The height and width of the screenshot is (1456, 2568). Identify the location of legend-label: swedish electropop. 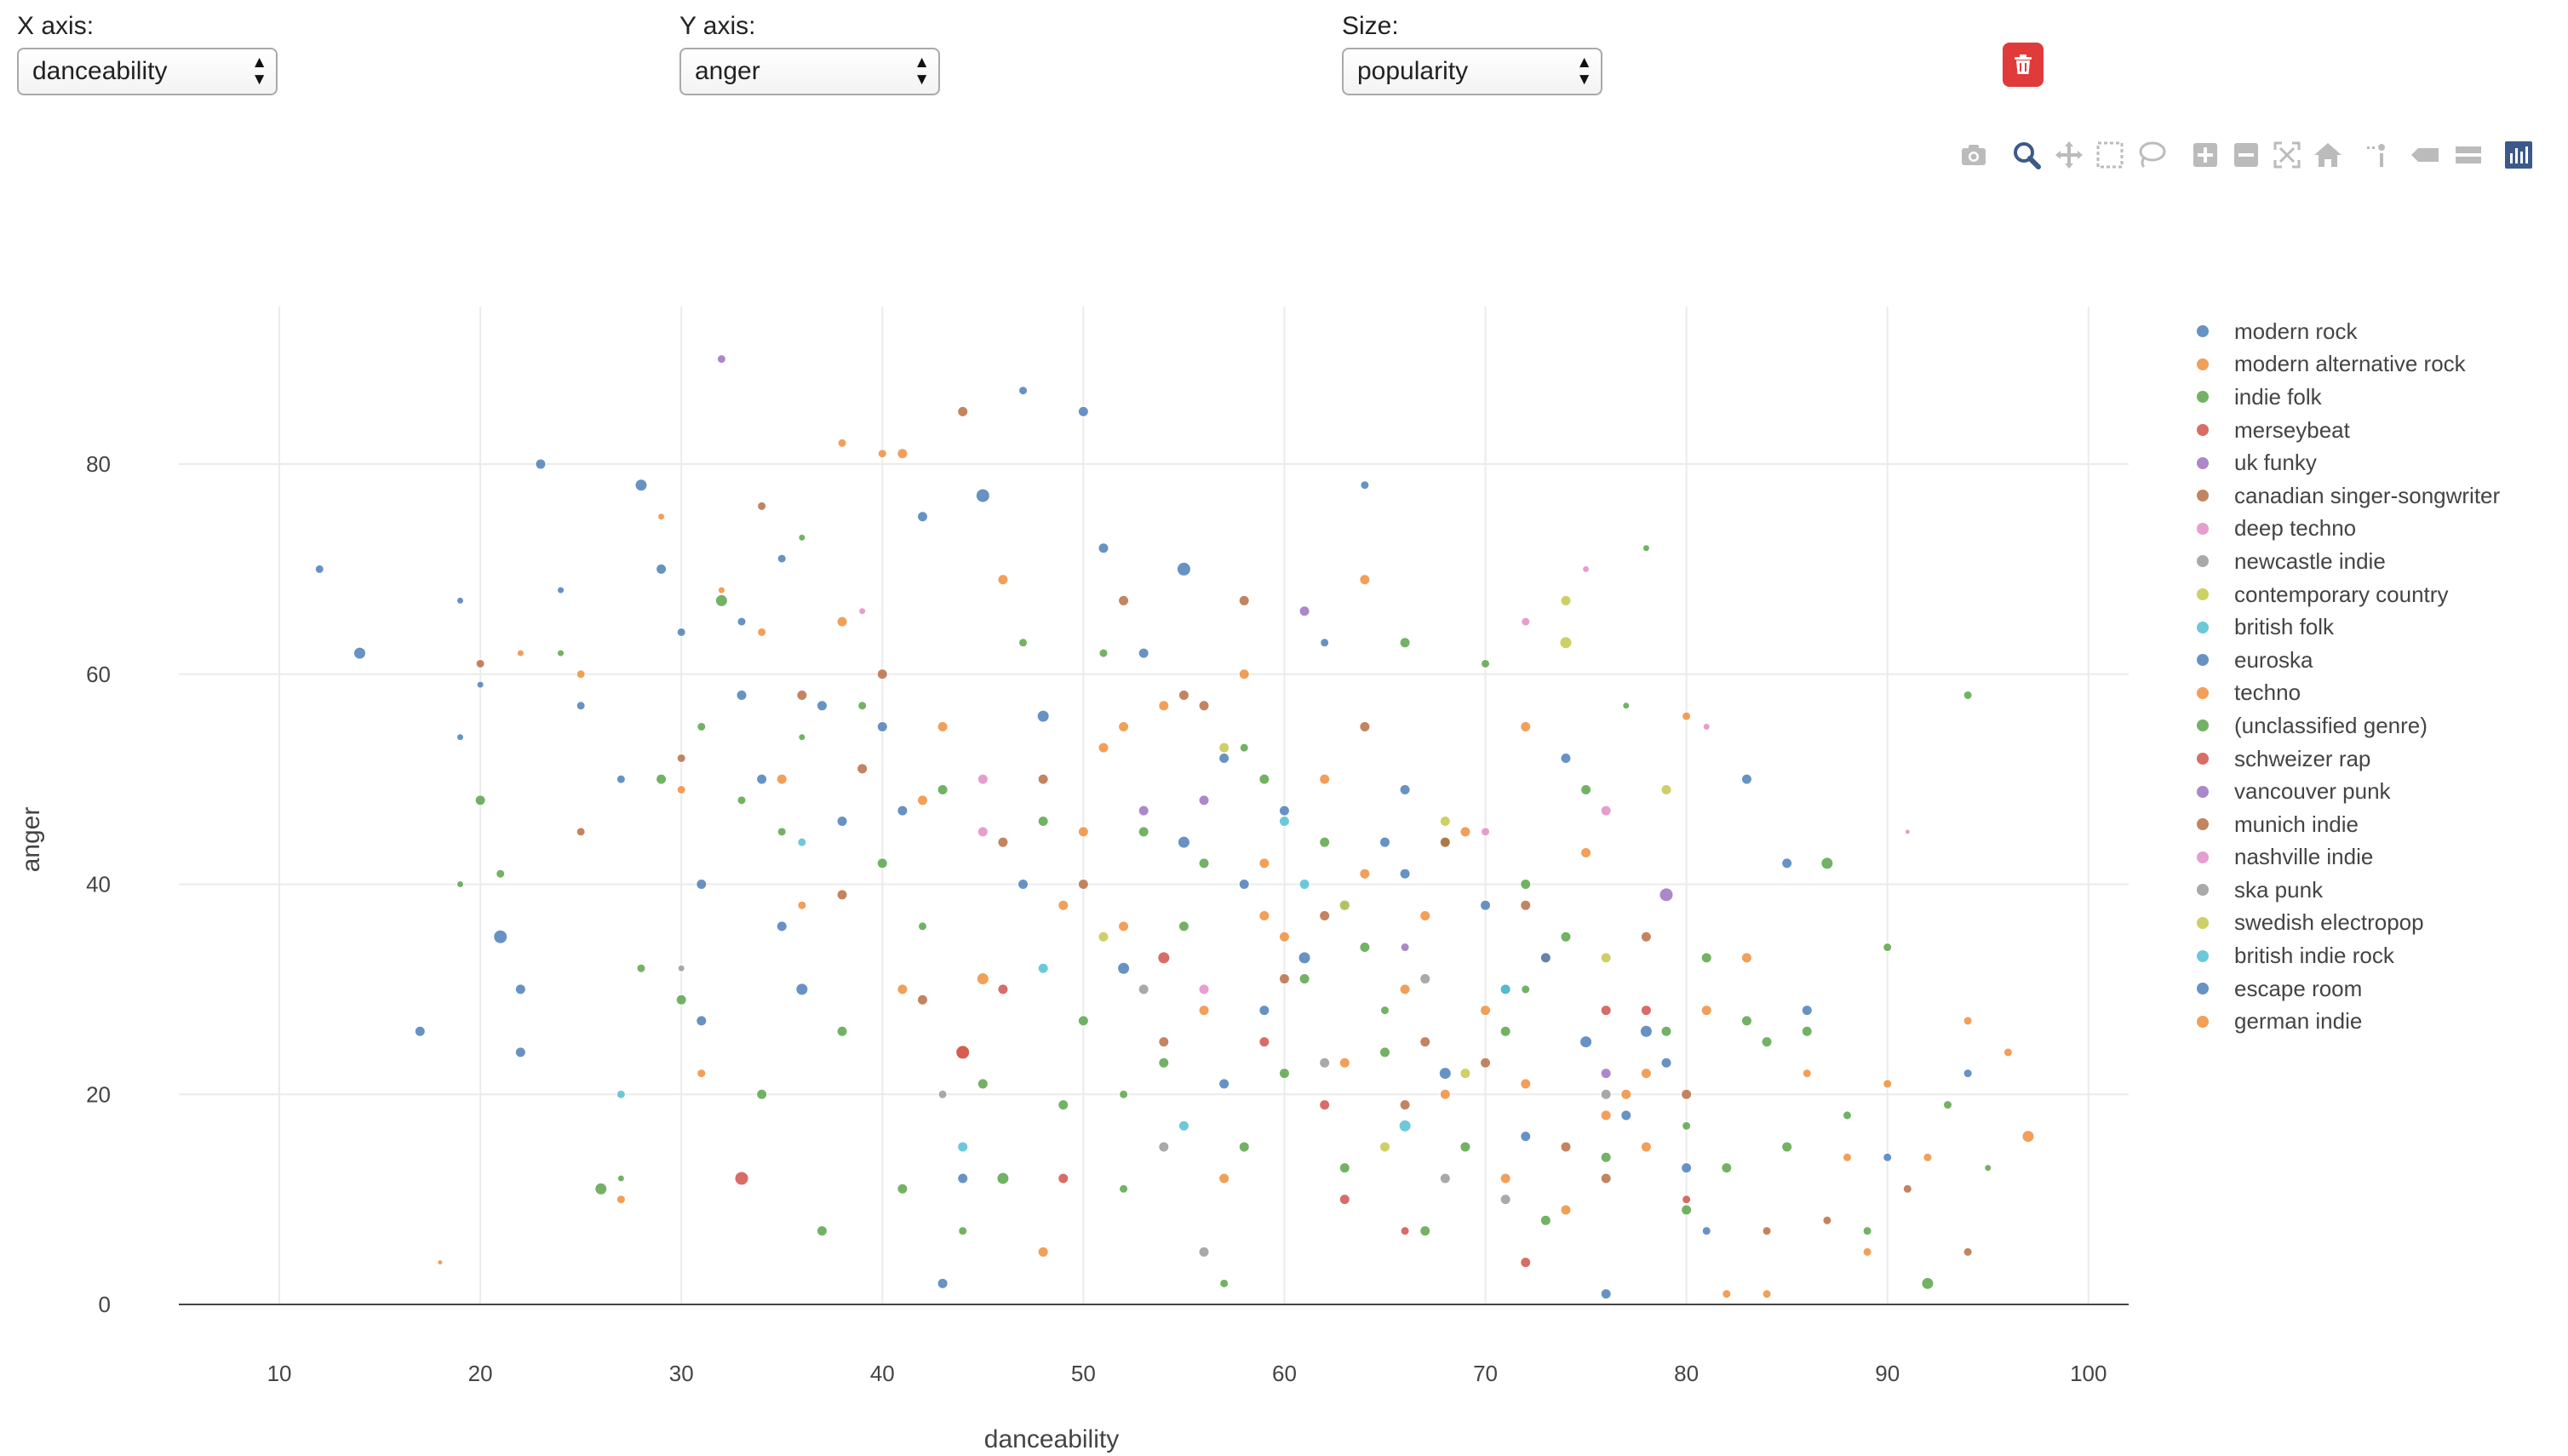
(2329, 923).